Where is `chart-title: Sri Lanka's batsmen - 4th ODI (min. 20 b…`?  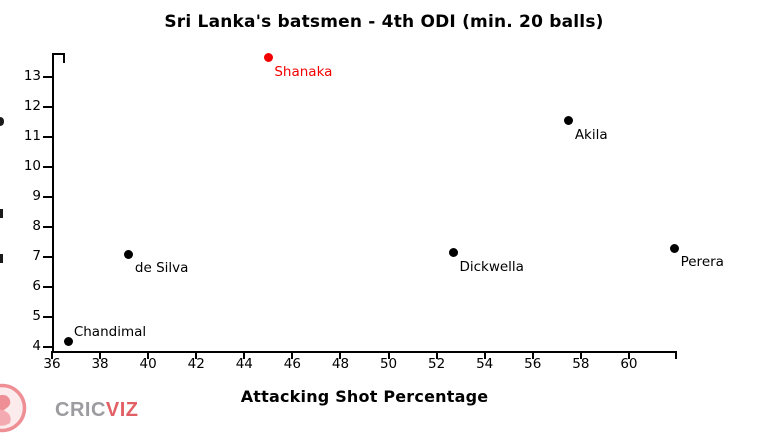 chart-title: Sri Lanka's batsmen - 4th ODI (min. 20 b… is located at coordinates (384, 22).